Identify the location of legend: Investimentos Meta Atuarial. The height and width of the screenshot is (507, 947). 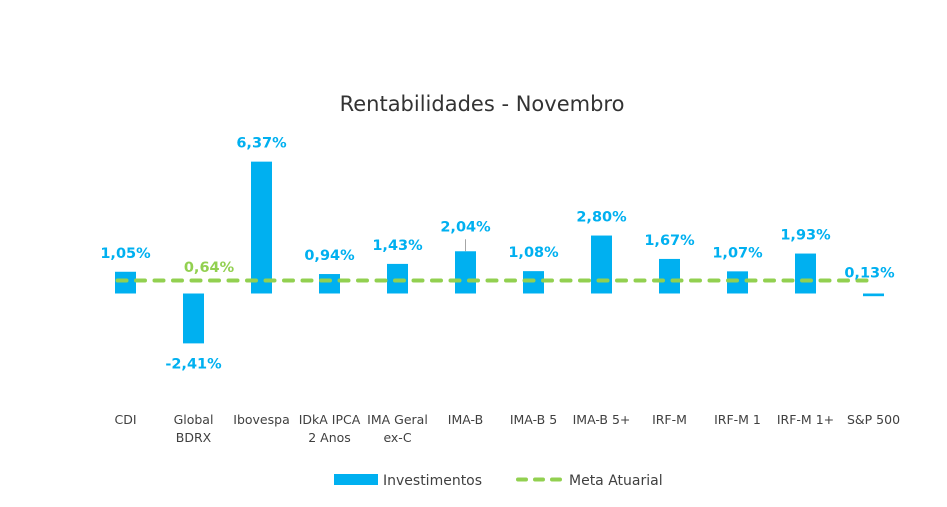
(498, 481).